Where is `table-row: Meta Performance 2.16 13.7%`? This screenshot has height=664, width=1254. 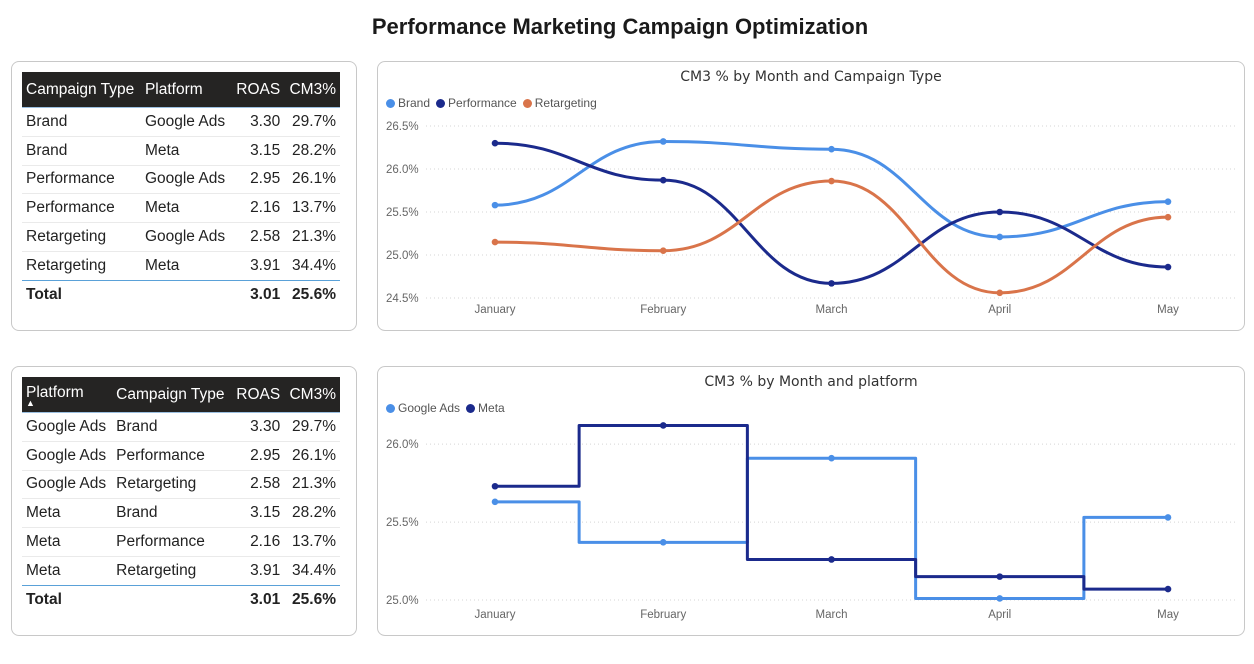 table-row: Meta Performance 2.16 13.7% is located at coordinates (181, 542).